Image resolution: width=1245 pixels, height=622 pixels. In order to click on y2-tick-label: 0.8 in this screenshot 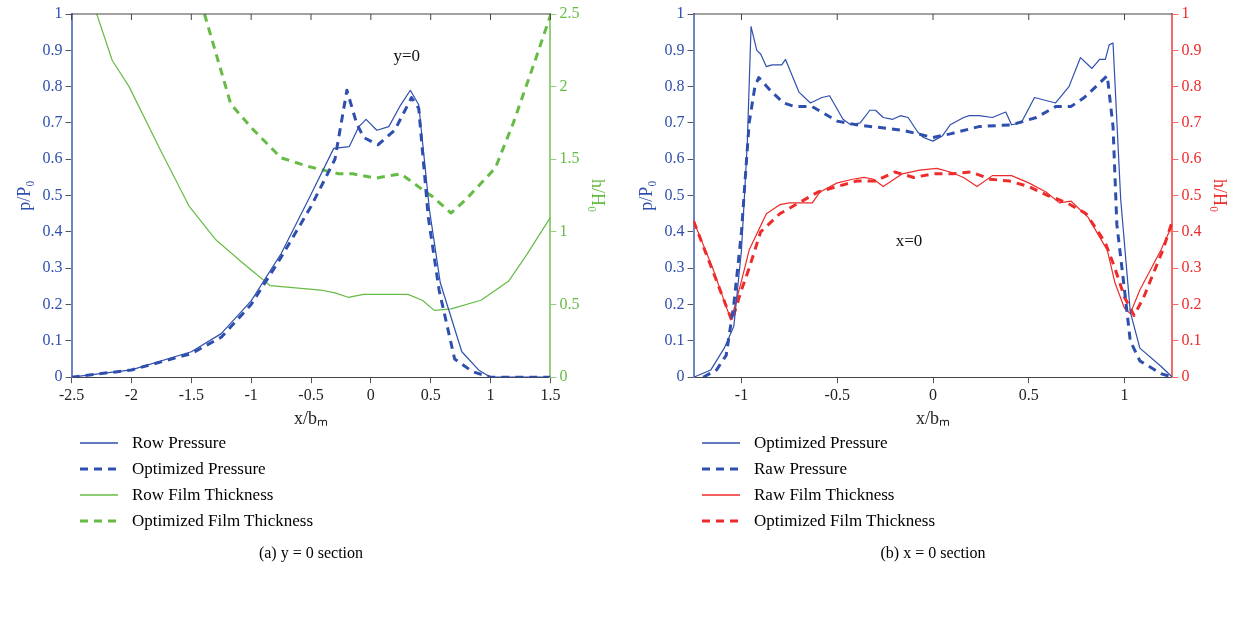, I will do `click(1191, 85)`.